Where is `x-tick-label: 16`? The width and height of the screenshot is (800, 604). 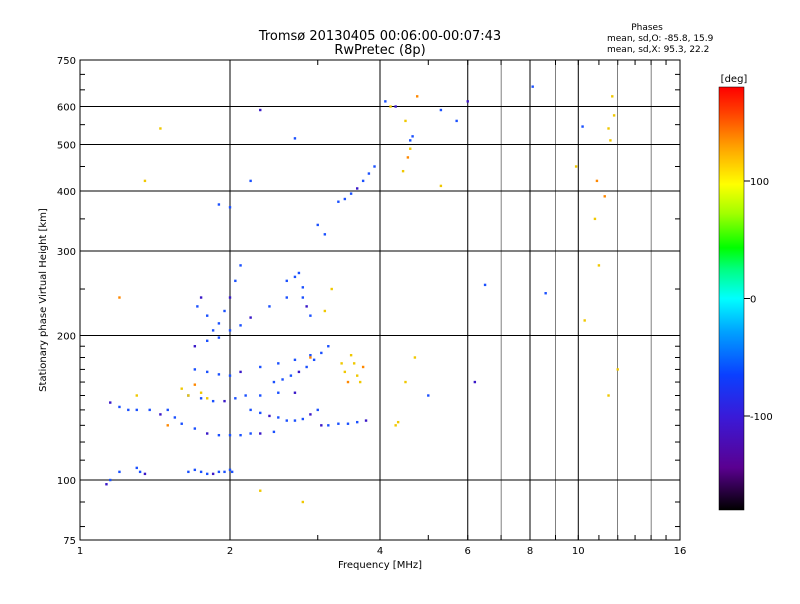 x-tick-label: 16 is located at coordinates (680, 551).